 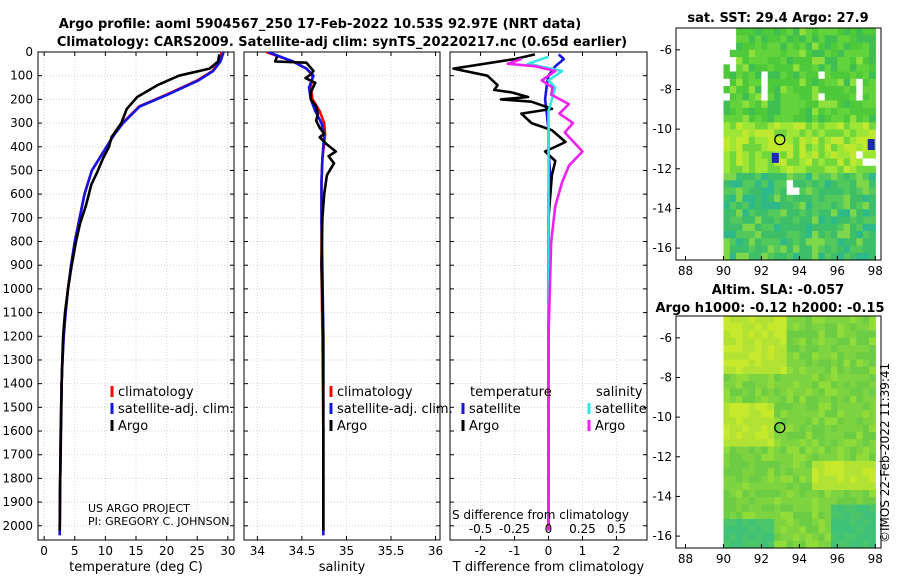 What do you see at coordinates (778, 144) in the screenshot?
I see `map-frame` at bounding box center [778, 144].